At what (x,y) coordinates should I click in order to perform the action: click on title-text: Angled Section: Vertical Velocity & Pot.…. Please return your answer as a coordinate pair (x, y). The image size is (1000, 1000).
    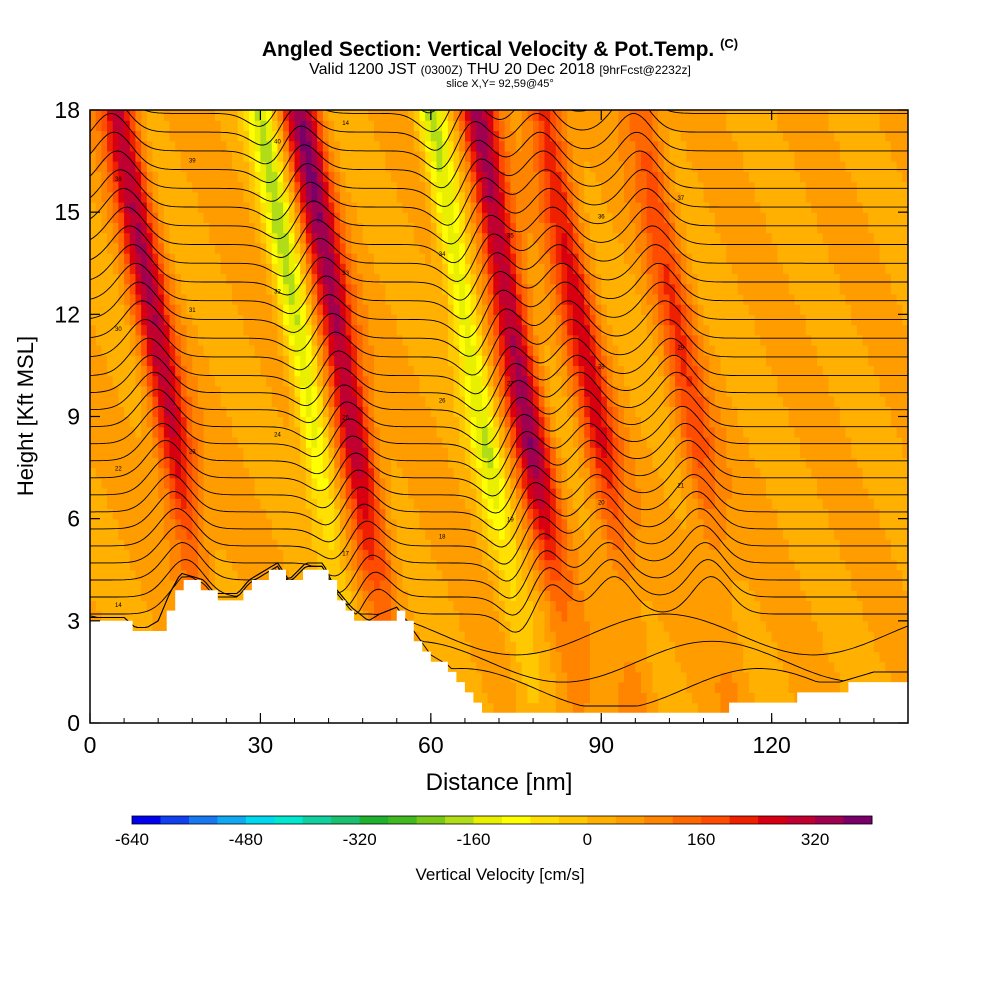
    Looking at the image, I should click on (488, 49).